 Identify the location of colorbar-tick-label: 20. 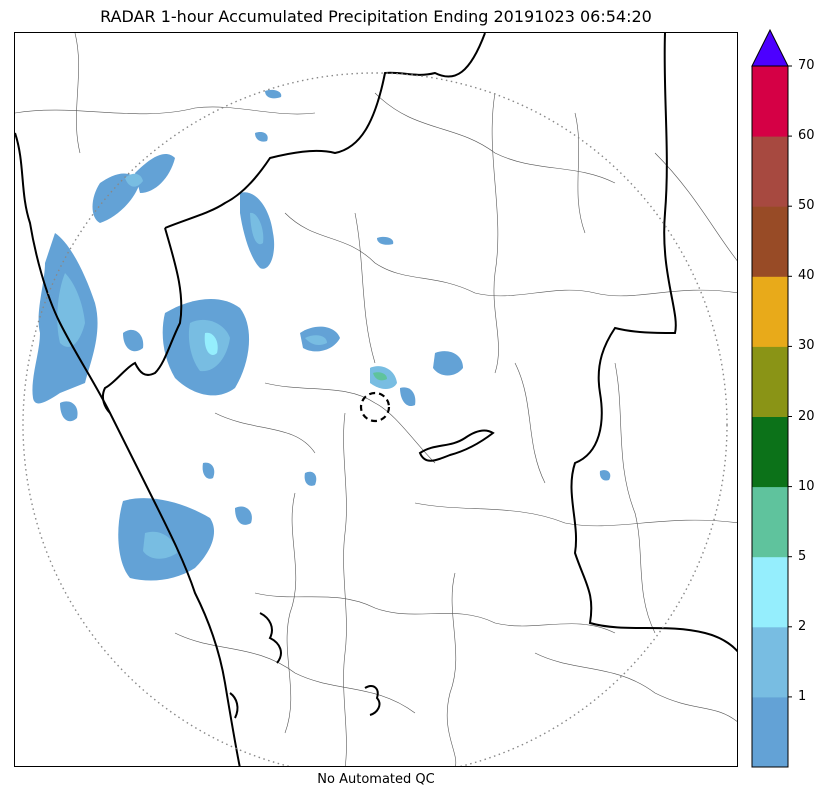
(806, 416).